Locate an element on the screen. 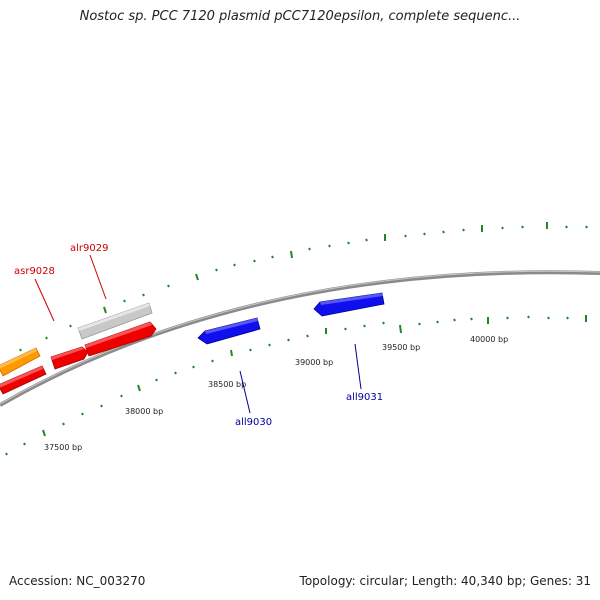 The height and width of the screenshot is (600, 600). gene-label-alr9029: alr9029 is located at coordinates (89, 248).